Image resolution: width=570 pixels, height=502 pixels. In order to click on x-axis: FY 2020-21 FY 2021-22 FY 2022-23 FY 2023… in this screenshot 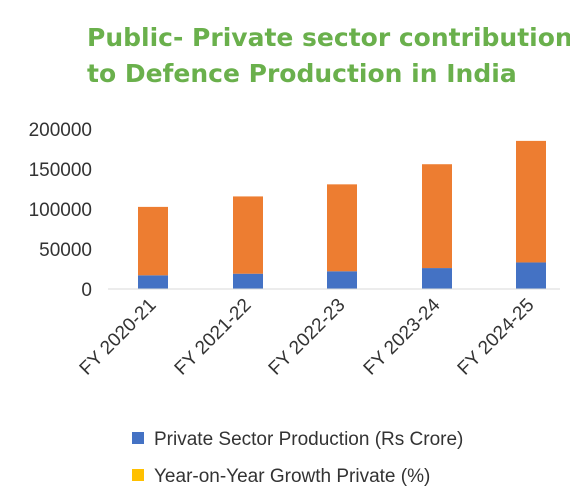, I will do `click(307, 336)`.